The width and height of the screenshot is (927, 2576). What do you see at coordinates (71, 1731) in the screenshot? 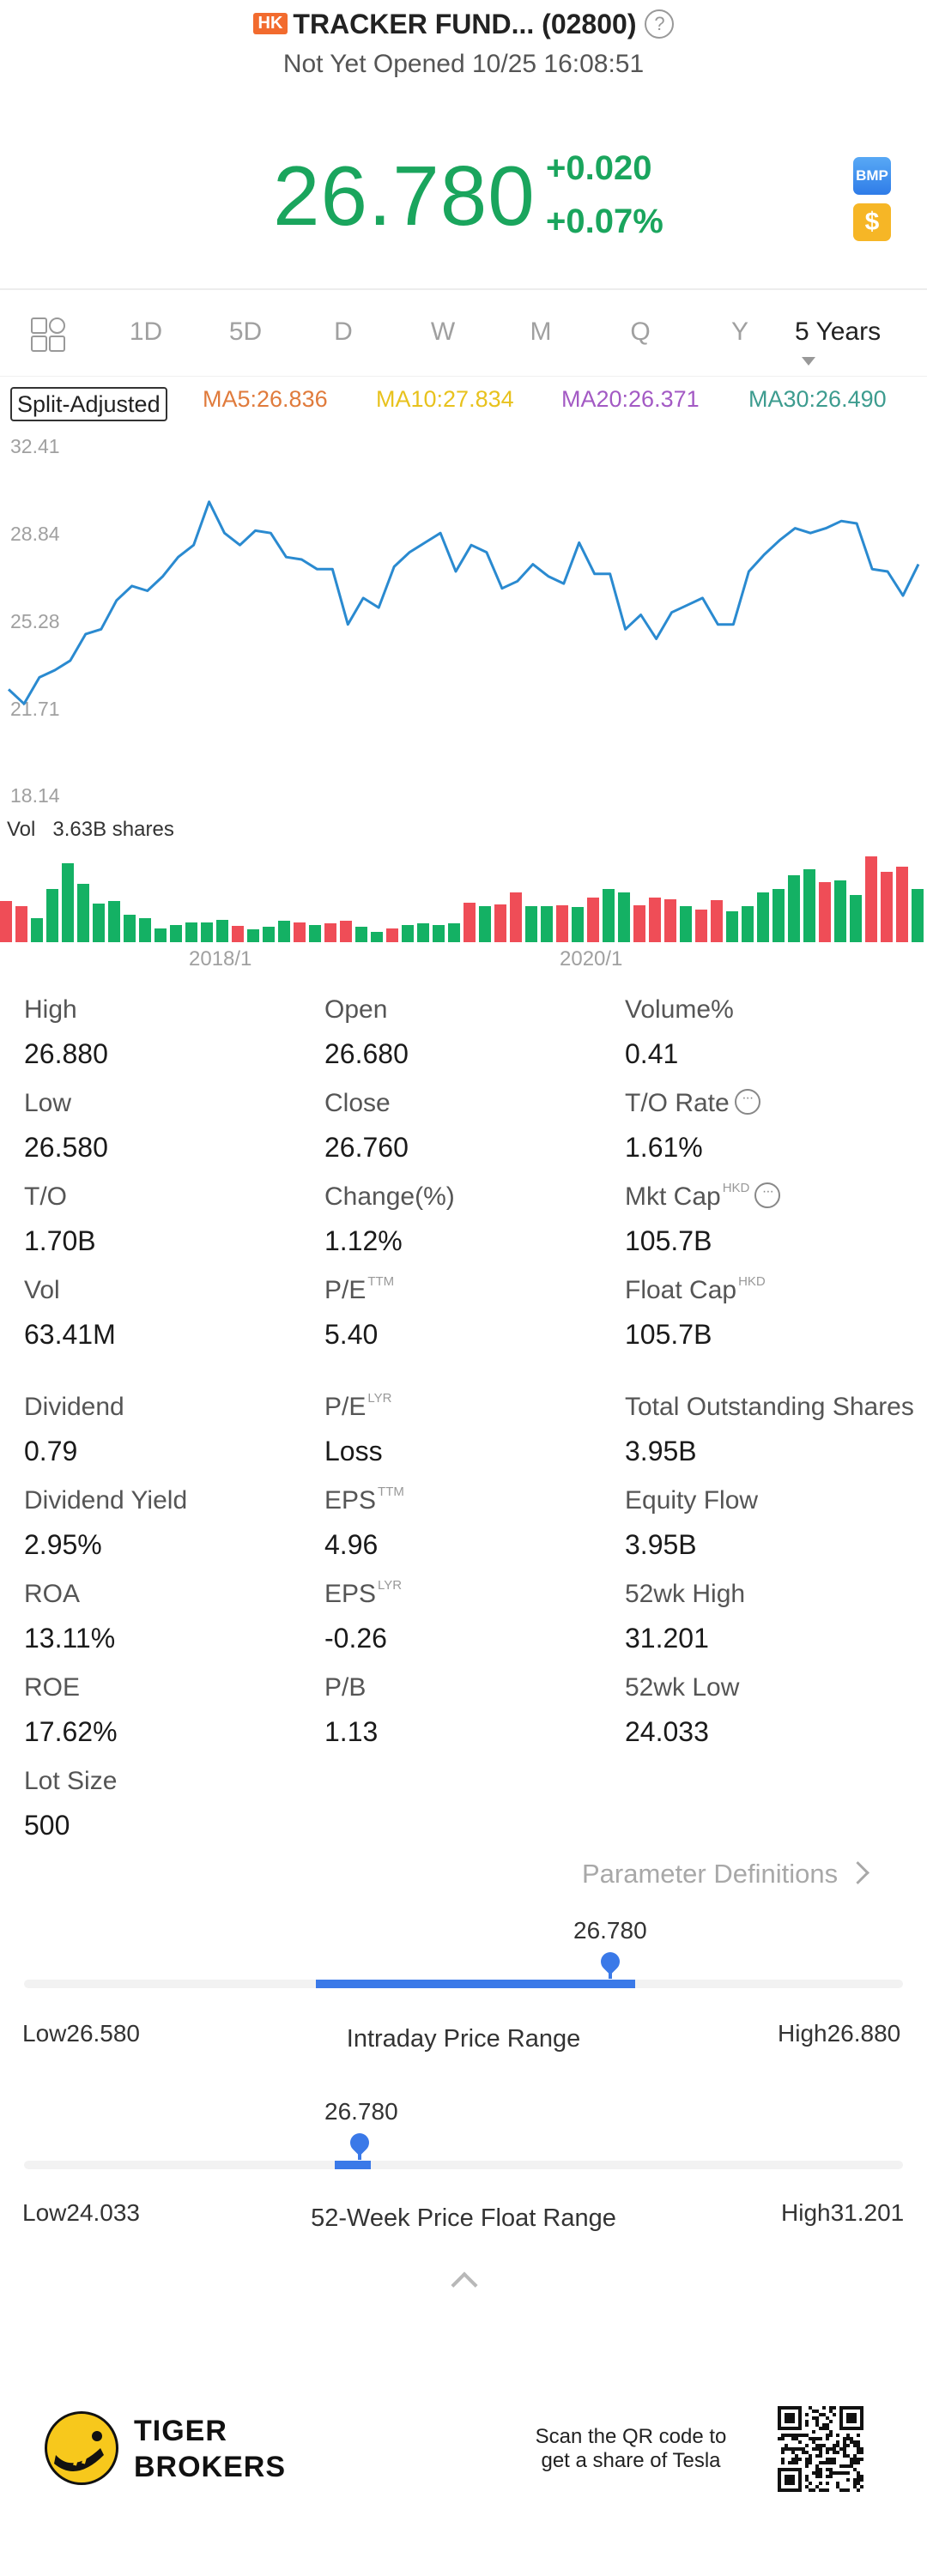
I see `stat-value-roe: 17.62%` at bounding box center [71, 1731].